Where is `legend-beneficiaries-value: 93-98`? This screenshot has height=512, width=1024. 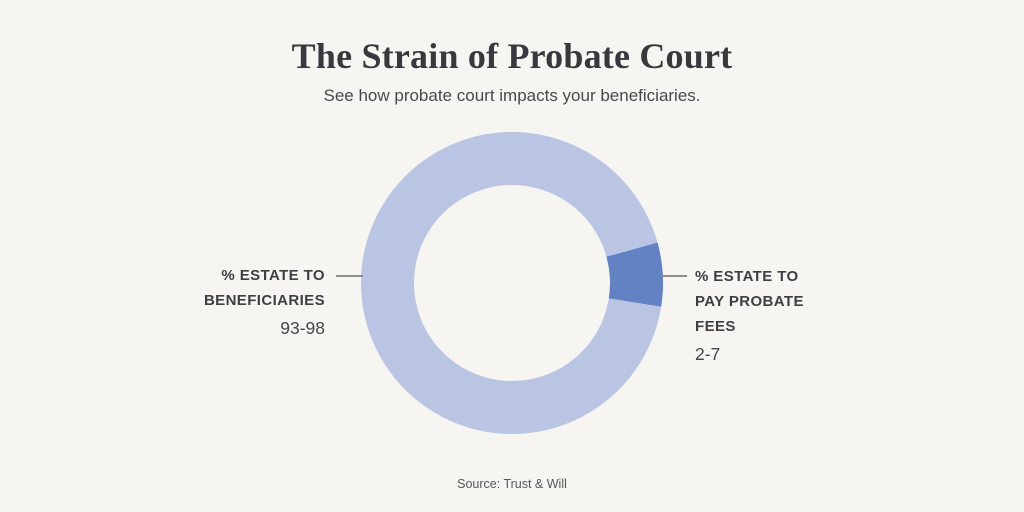 legend-beneficiaries-value: 93-98 is located at coordinates (302, 328).